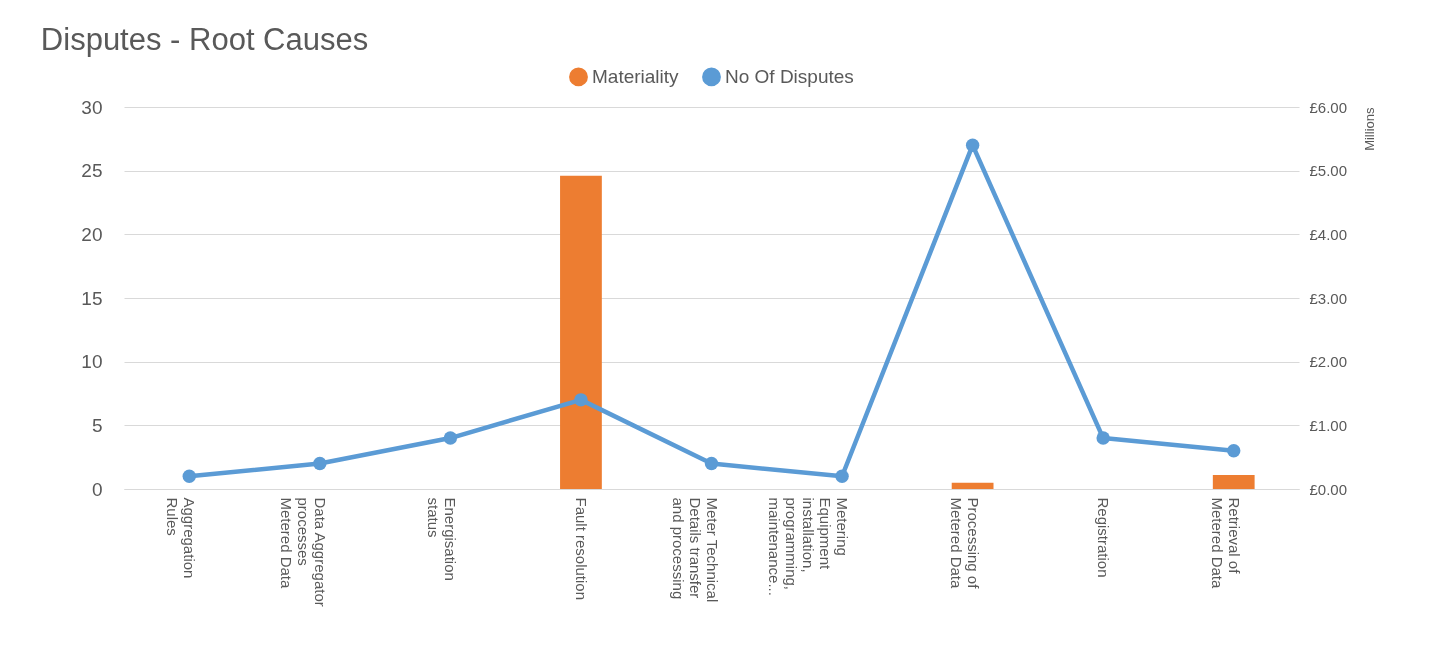 This screenshot has height=646, width=1431. I want to click on y-tick-label: 10, so click(92, 362).